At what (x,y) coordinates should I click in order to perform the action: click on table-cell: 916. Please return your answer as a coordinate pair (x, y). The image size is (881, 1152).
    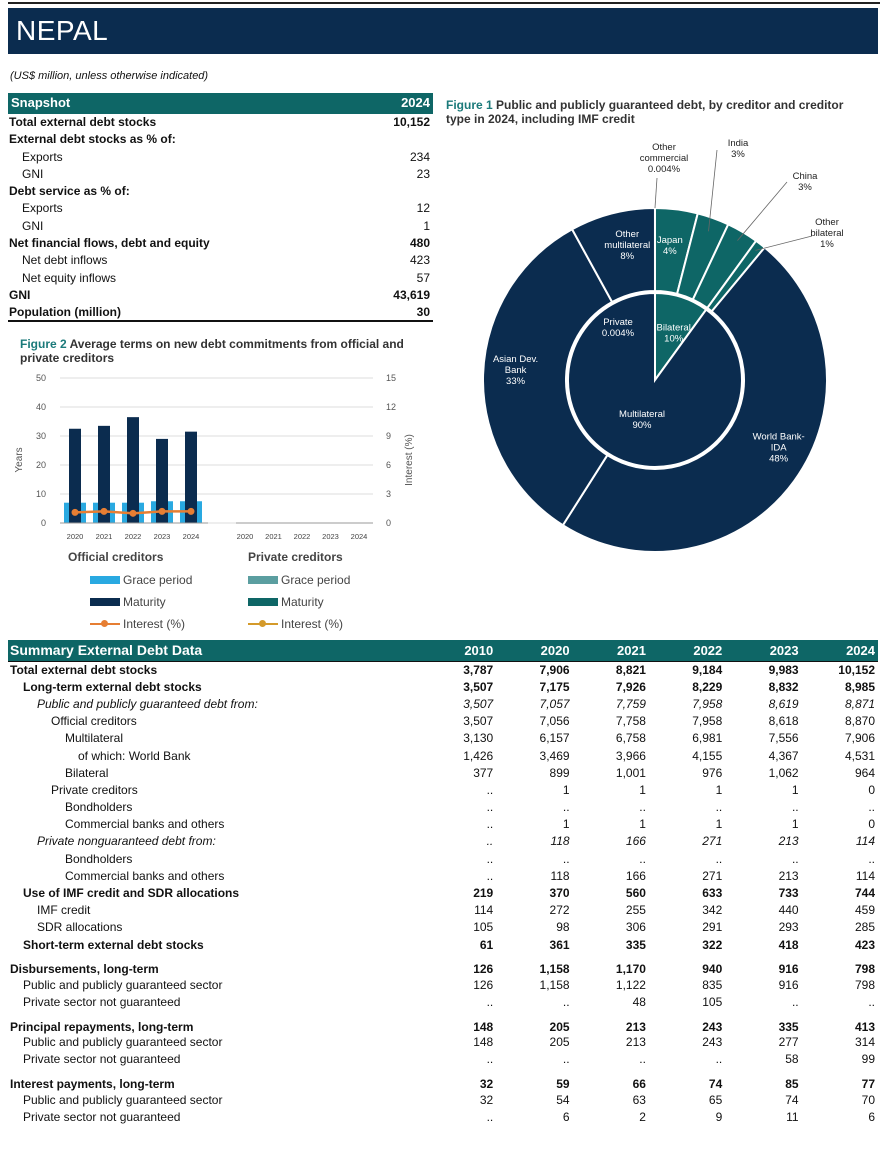
    Looking at the image, I should click on (788, 984).